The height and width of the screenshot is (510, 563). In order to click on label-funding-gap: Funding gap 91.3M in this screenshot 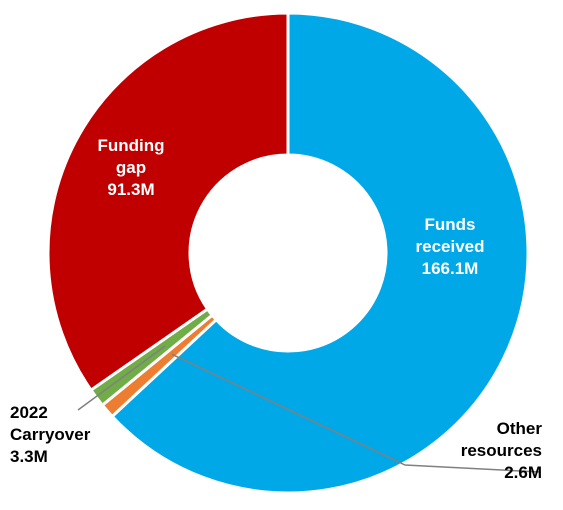, I will do `click(130, 167)`.